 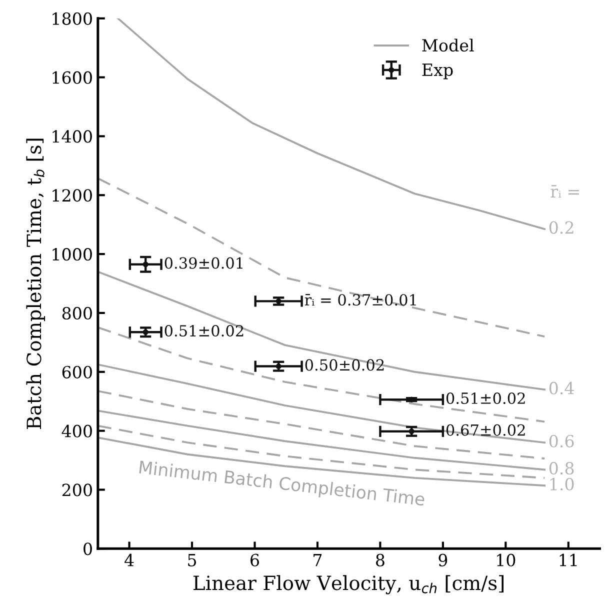 I want to click on annotation: r̄ᵢ =, so click(x=564, y=191).